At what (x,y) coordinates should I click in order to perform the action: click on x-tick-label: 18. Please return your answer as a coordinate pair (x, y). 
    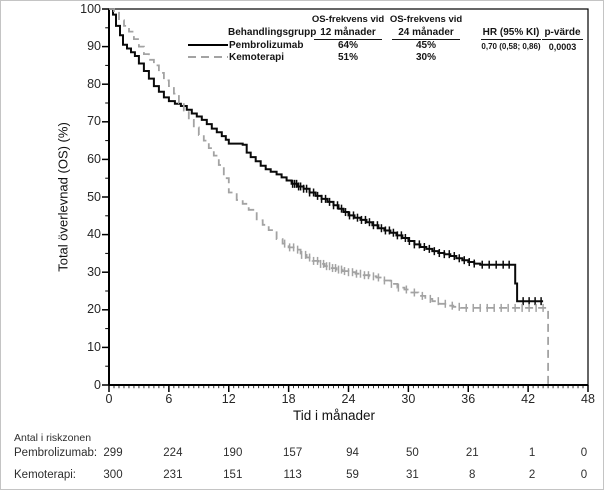
    Looking at the image, I should click on (288, 399).